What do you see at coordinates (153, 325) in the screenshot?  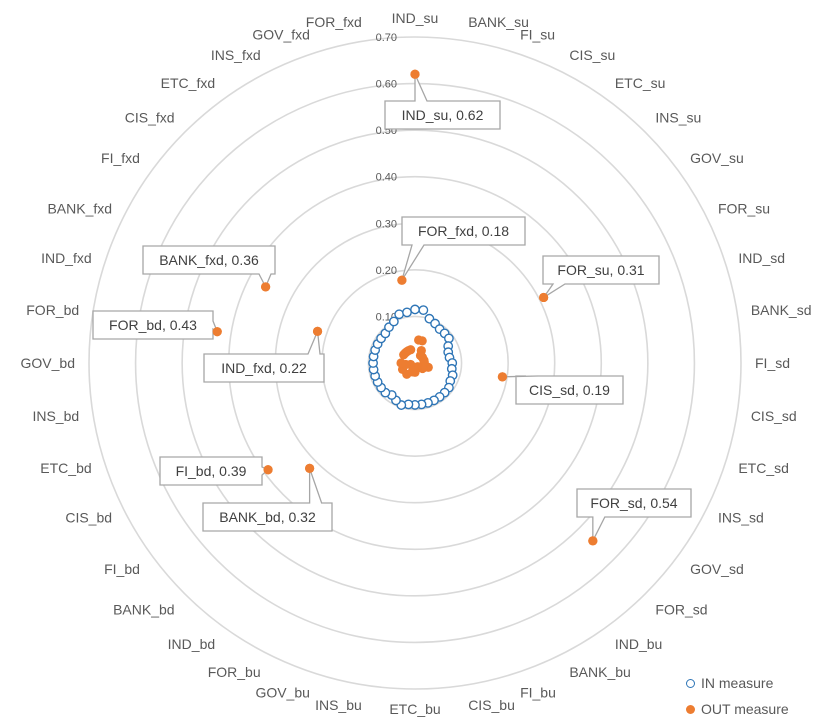 I see `callout-label: FOR_bd, 0.43` at bounding box center [153, 325].